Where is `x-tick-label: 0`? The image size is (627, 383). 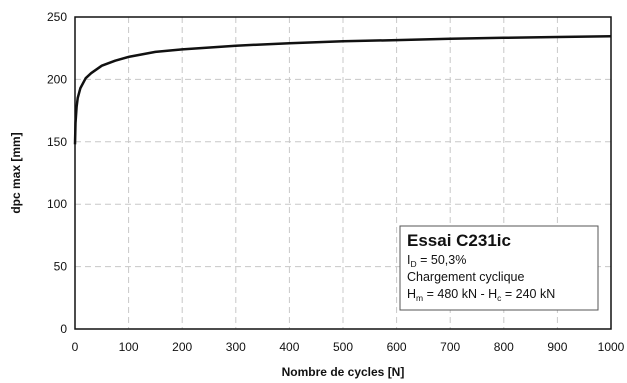
x-tick-label: 0 is located at coordinates (75, 347).